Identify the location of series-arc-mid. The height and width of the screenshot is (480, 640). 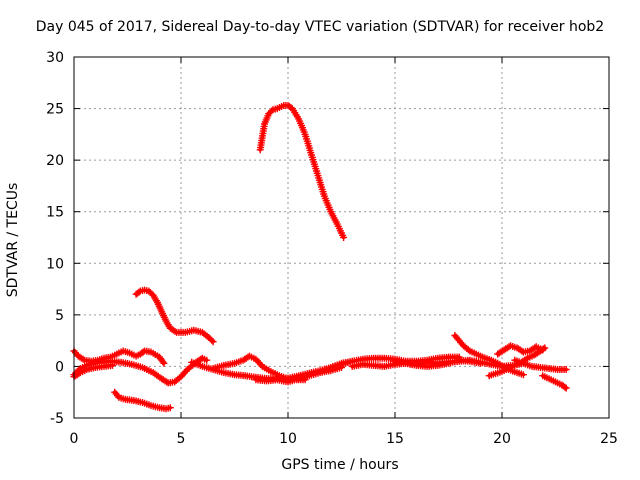
(174, 316).